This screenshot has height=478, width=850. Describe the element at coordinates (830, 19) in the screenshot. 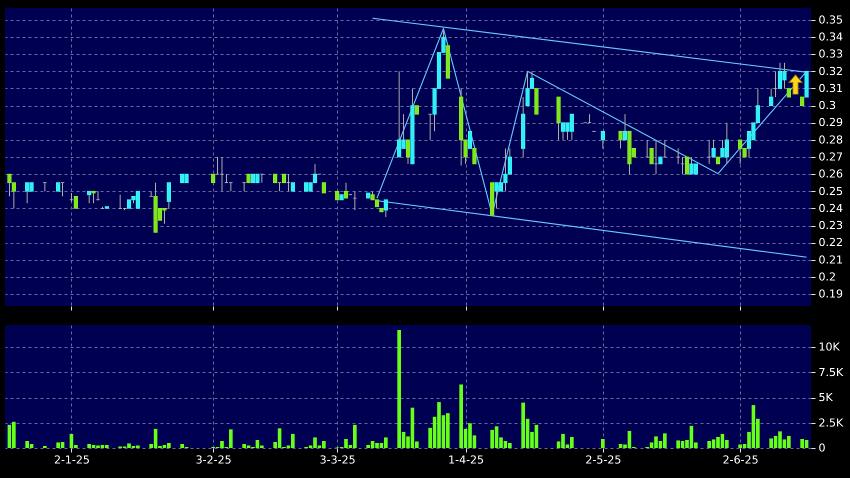

I see `y-tick-label: 0.35` at that location.